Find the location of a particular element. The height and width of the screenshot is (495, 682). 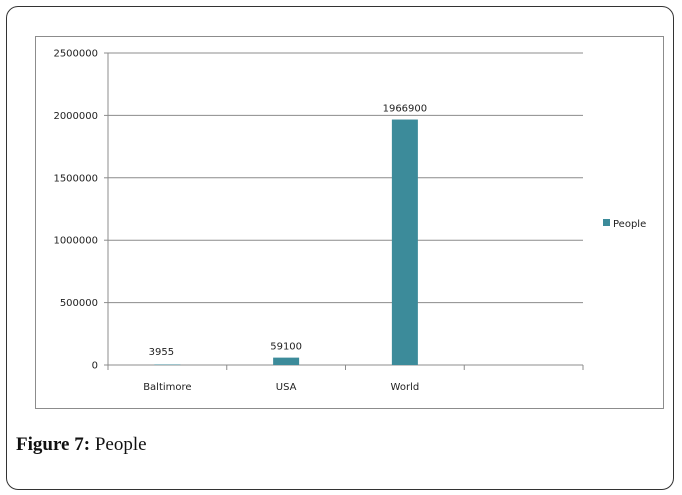

figure-caption-text: People is located at coordinates (120, 444).